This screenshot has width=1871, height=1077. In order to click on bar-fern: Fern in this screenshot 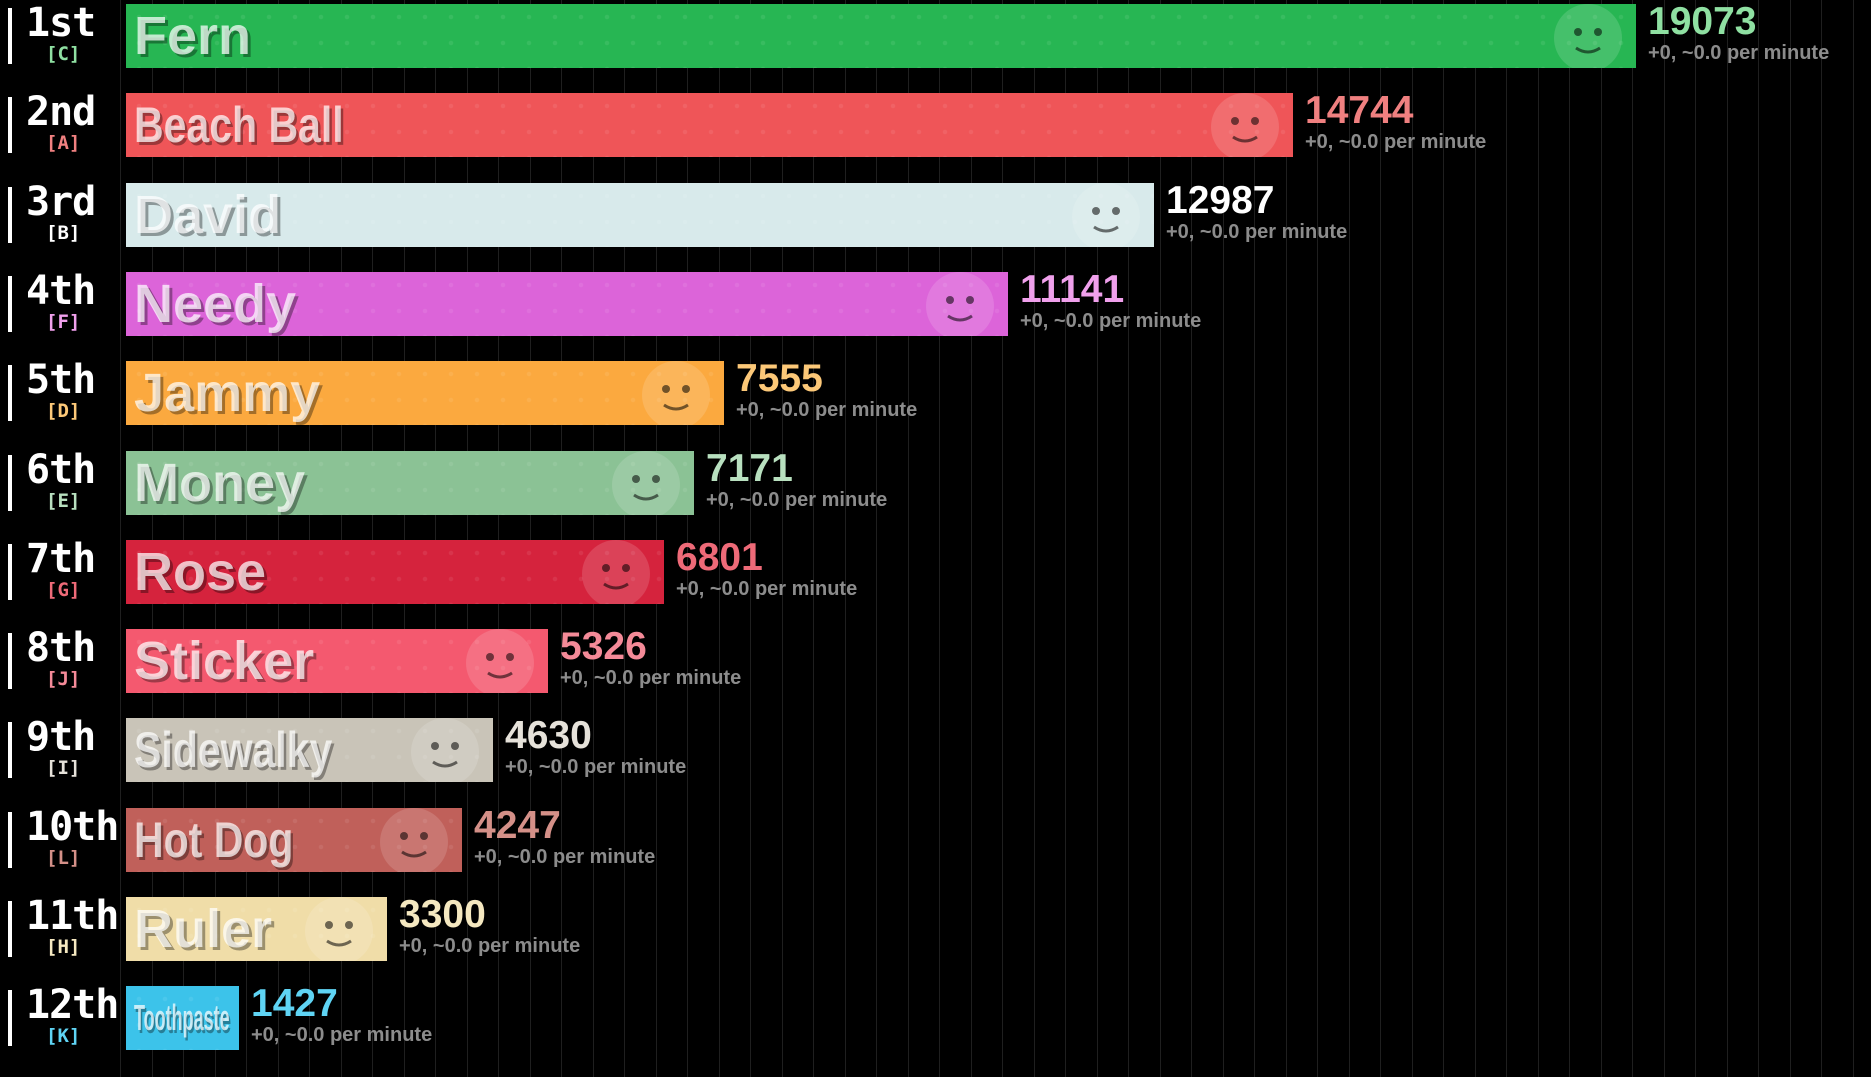, I will do `click(881, 36)`.